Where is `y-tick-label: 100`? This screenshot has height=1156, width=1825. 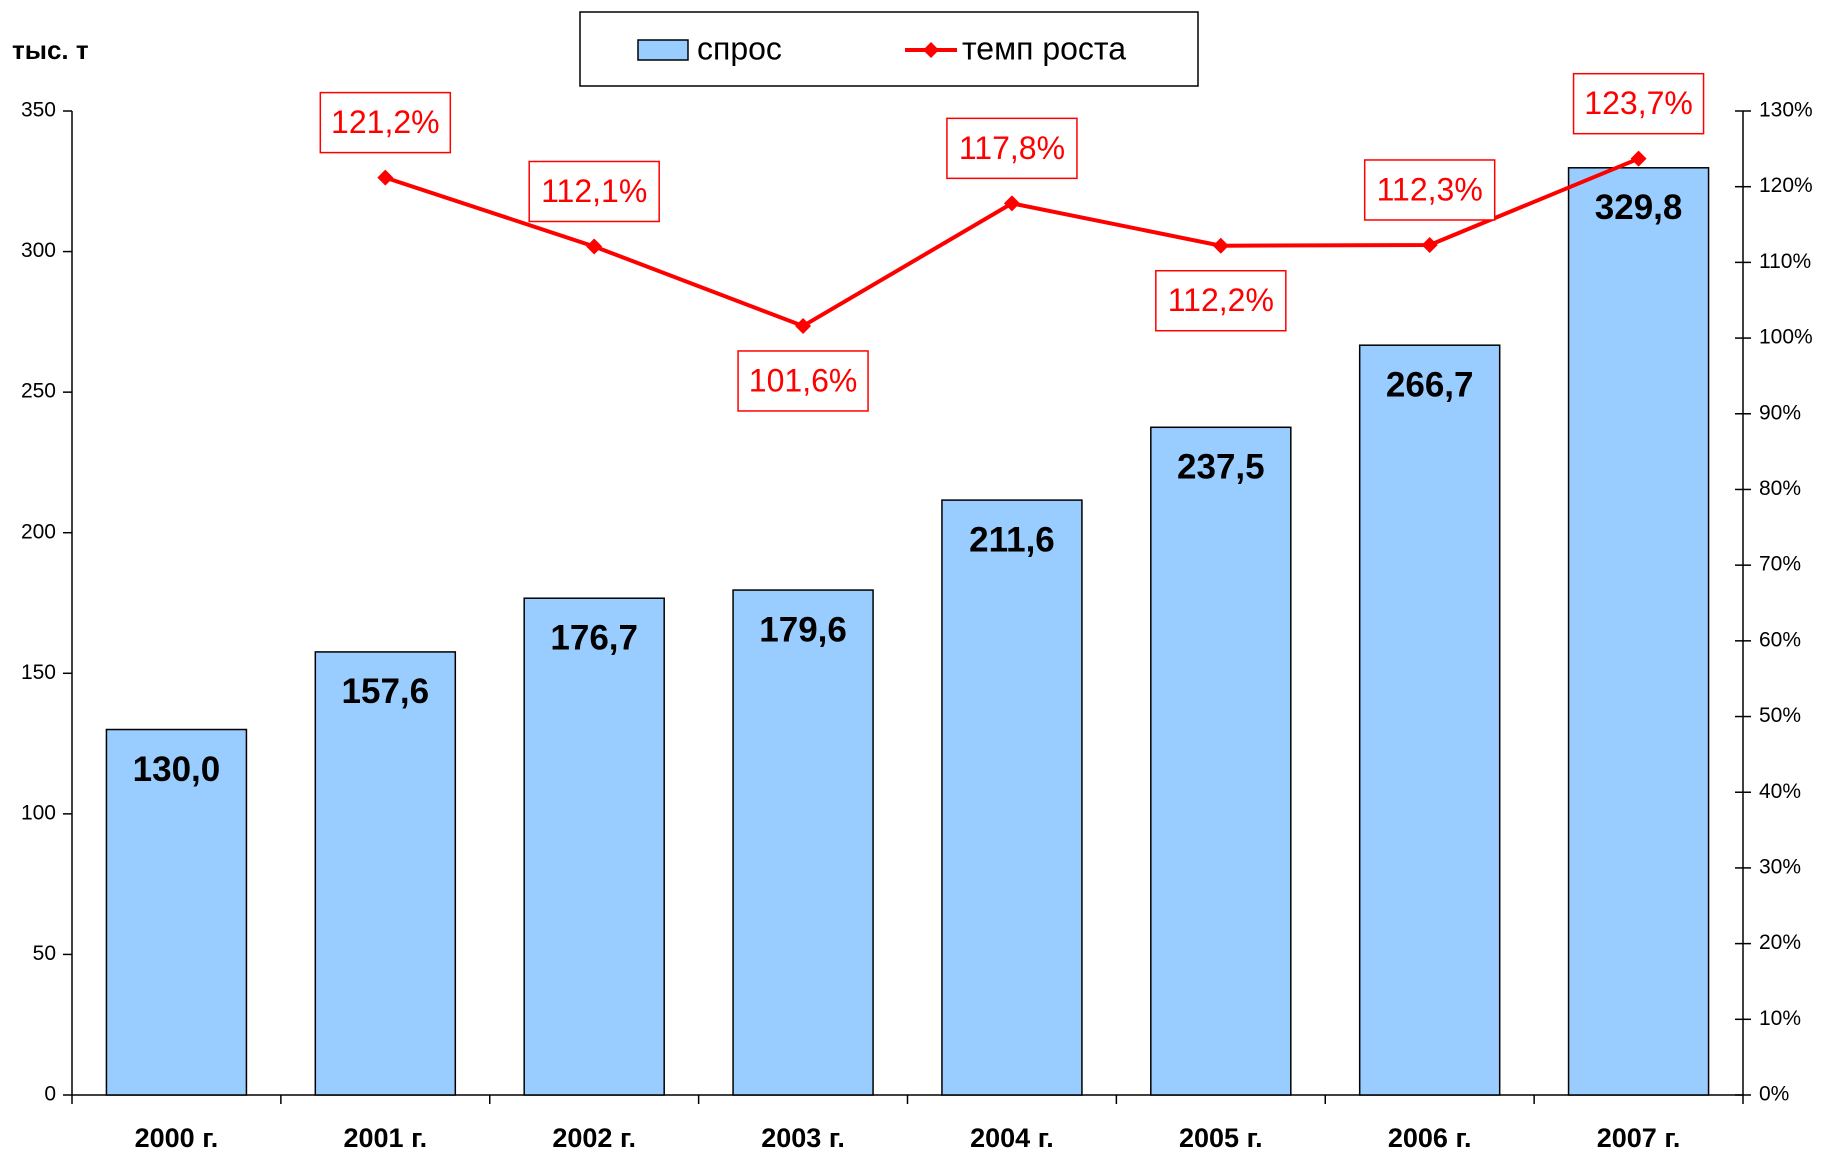
y-tick-label: 100 is located at coordinates (38, 812).